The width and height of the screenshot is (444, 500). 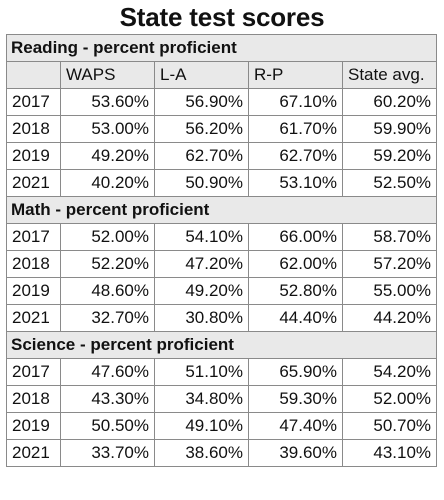 What do you see at coordinates (389, 372) in the screenshot?
I see `cell-state-avg: 54.20%` at bounding box center [389, 372].